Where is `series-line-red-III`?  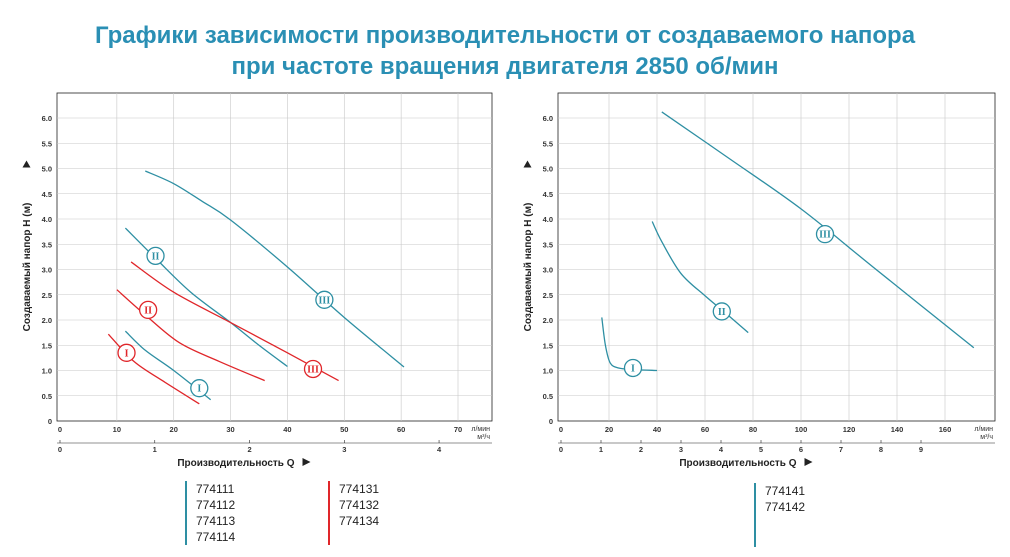 series-line-red-III is located at coordinates (234, 321).